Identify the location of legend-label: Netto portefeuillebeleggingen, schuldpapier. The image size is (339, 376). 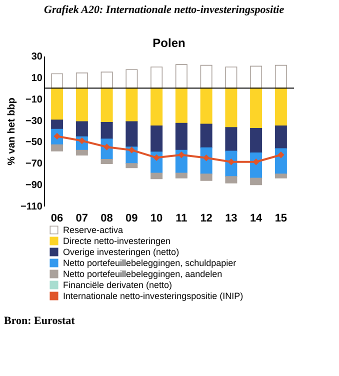
(149, 263).